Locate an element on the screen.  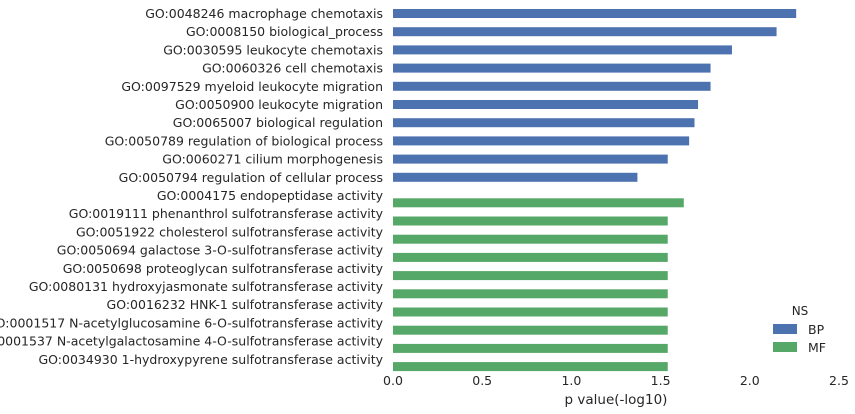
category-label: GO:0004175 endopeptidase activity is located at coordinates (270, 195).